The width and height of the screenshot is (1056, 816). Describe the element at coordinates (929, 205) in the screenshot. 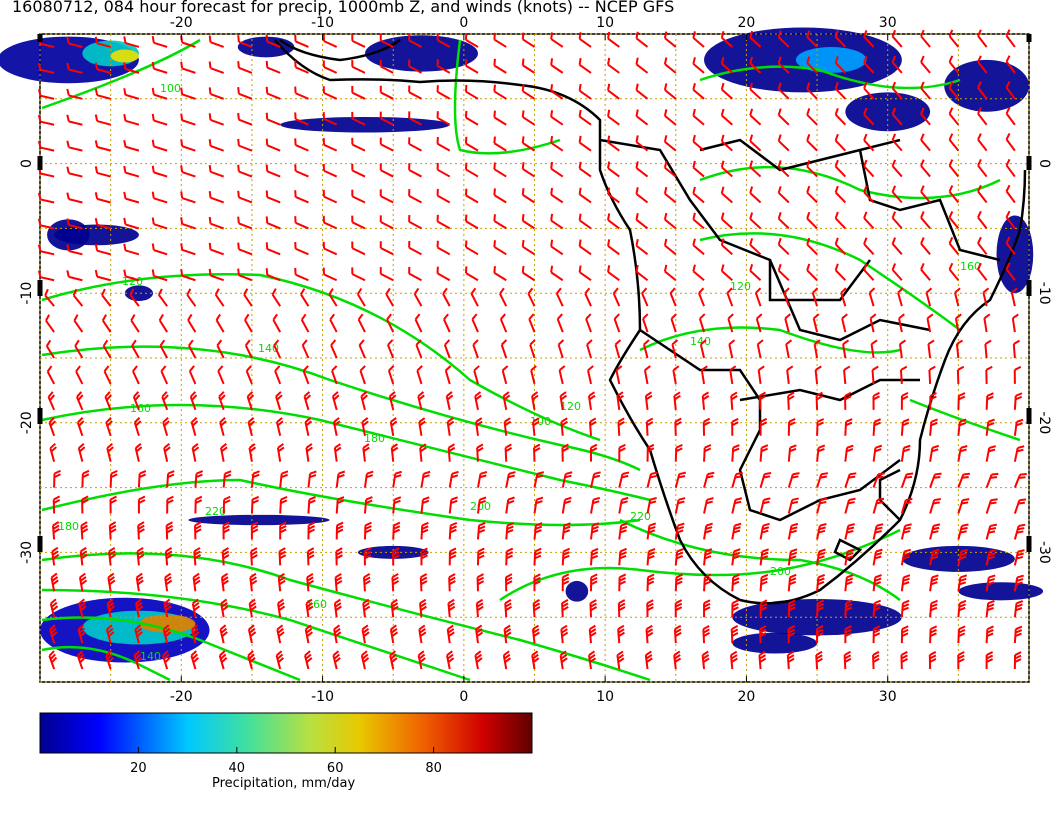

I see `coastline` at that location.